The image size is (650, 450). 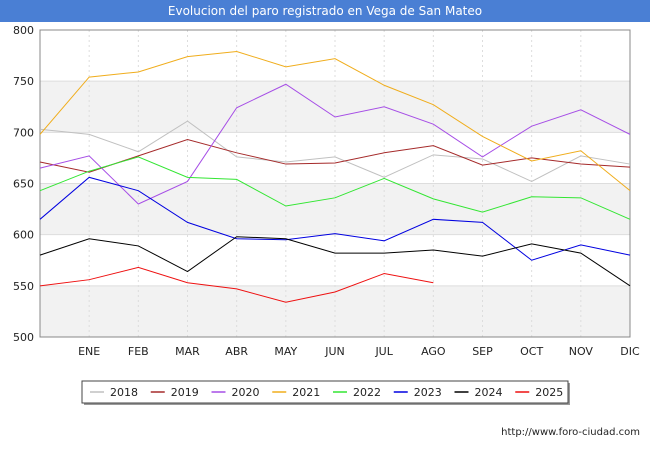 I want to click on x-tick-label: JUL, so click(x=383, y=351).